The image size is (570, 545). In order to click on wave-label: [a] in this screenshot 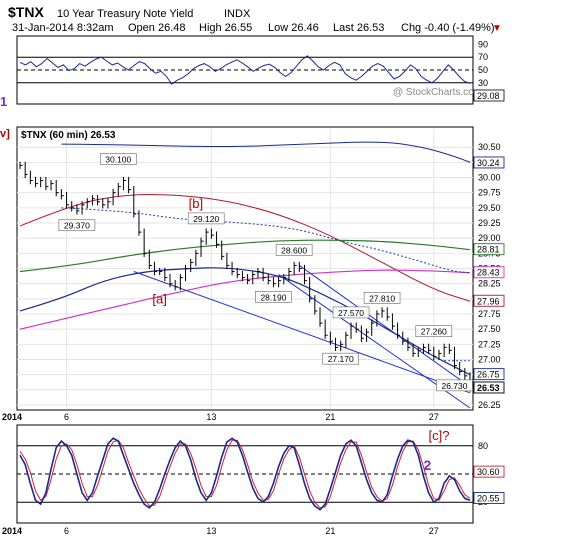, I will do `click(159, 299)`.